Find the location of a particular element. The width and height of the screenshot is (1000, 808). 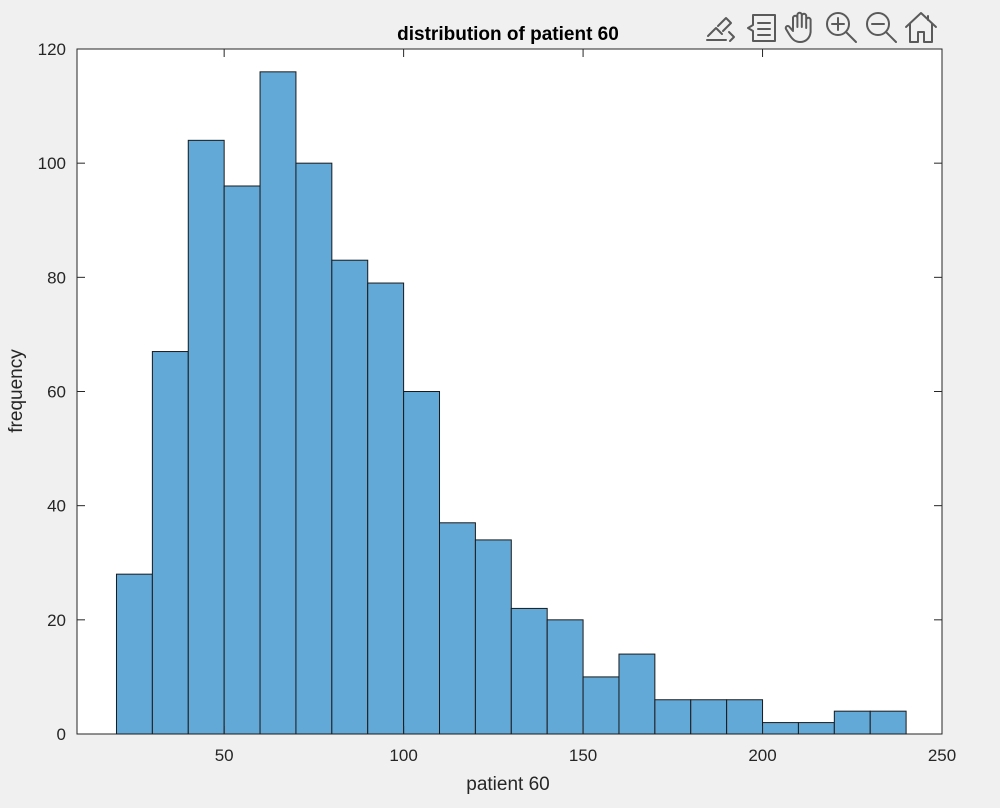

data-tips-icon is located at coordinates (760, 28).